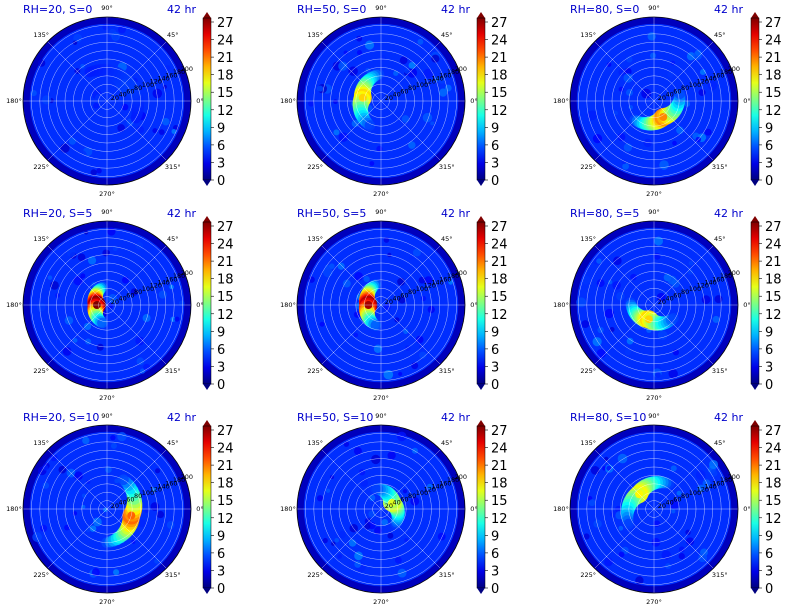 This screenshot has height=612, width=785. What do you see at coordinates (654, 212) in the screenshot?
I see `angle-tick-label: 90°` at bounding box center [654, 212].